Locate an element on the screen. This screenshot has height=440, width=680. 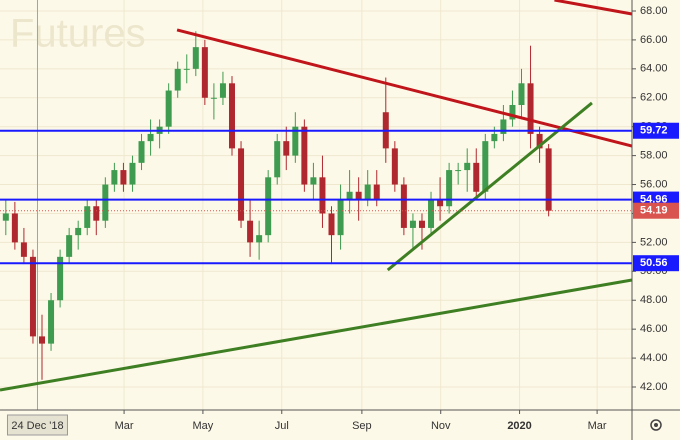
watermark: Futures is located at coordinates (78, 34).